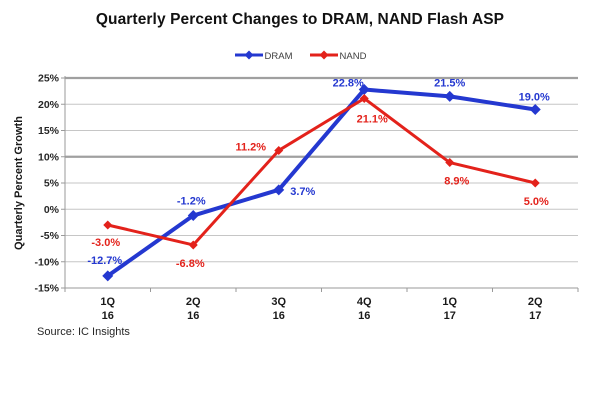 This screenshot has height=400, width=600. Describe the element at coordinates (324, 56) in the screenshot. I see `nand-series-marker-icon` at that location.